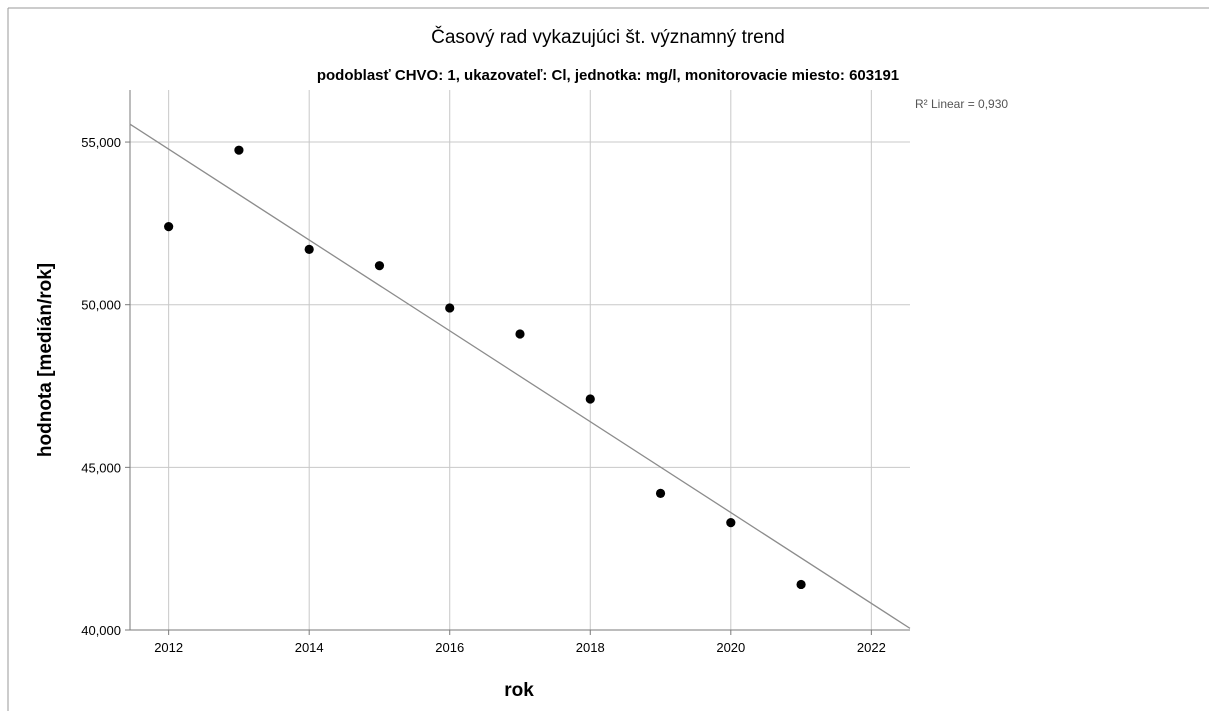 The height and width of the screenshot is (716, 1209). I want to click on x-tick-label: 2022, so click(871, 647).